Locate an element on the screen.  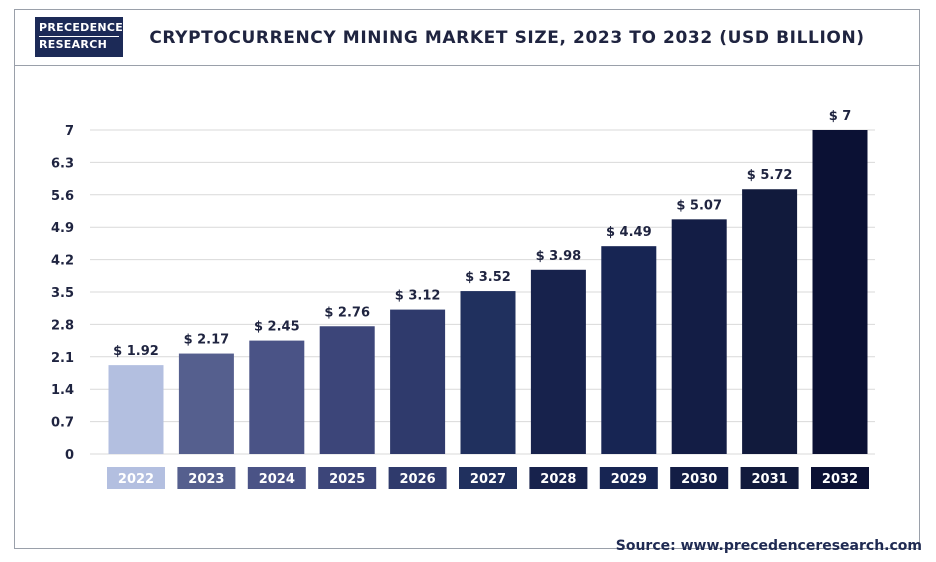
bar-value-label: $ 2.17 is located at coordinates (207, 340).